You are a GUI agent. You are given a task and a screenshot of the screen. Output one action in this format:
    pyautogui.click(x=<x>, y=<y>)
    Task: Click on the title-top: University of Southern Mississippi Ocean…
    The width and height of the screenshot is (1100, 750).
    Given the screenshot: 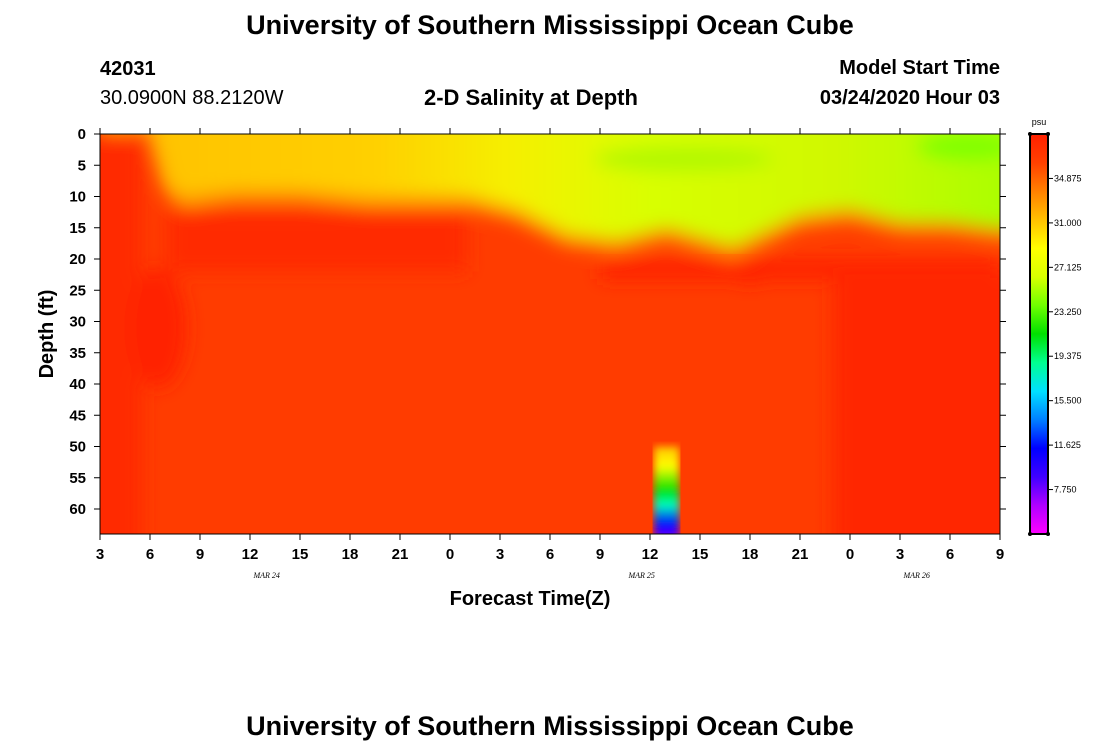 What is the action you would take?
    pyautogui.click(x=550, y=25)
    